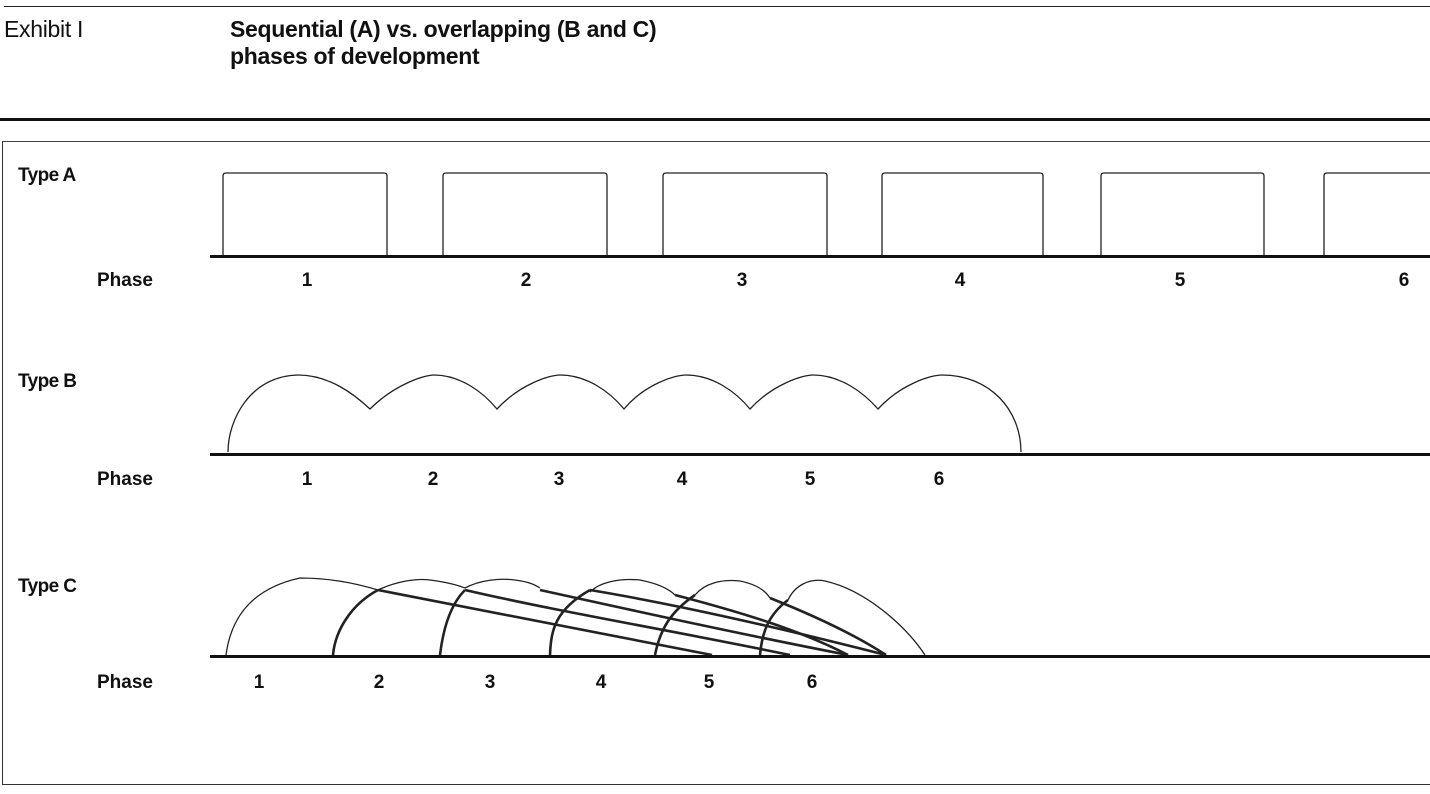 The image size is (1430, 794). Describe the element at coordinates (559, 479) in the screenshot. I see `type-b-phase-number: 3` at that location.